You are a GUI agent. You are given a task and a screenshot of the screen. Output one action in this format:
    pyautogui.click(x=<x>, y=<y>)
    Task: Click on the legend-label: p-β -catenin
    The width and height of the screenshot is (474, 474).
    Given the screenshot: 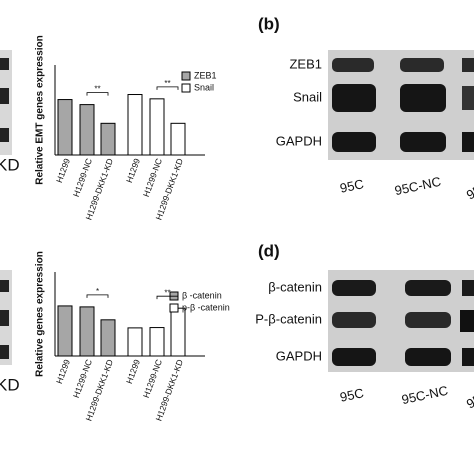 What is the action you would take?
    pyautogui.click(x=206, y=307)
    